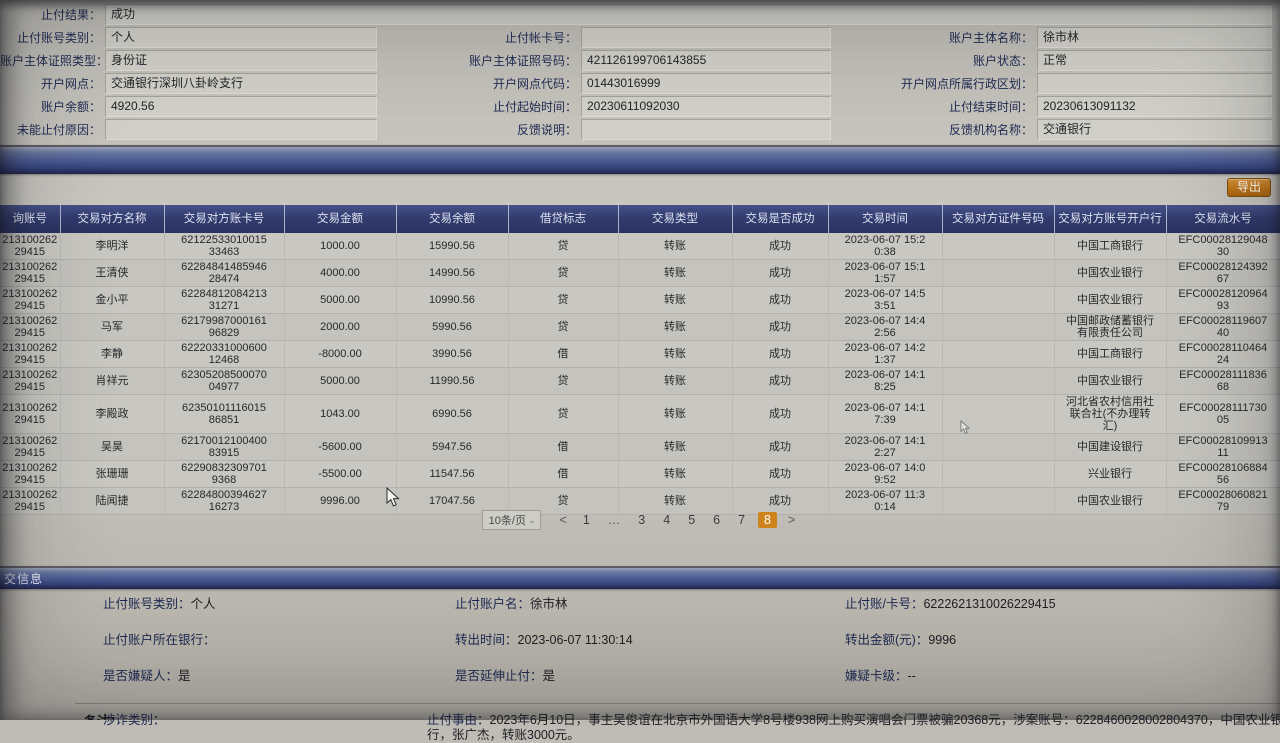 Image resolution: width=1280 pixels, height=743 pixels. Describe the element at coordinates (885, 273) in the screenshot. I see `table-cell: 2023-06-07 15:1 1:57` at that location.